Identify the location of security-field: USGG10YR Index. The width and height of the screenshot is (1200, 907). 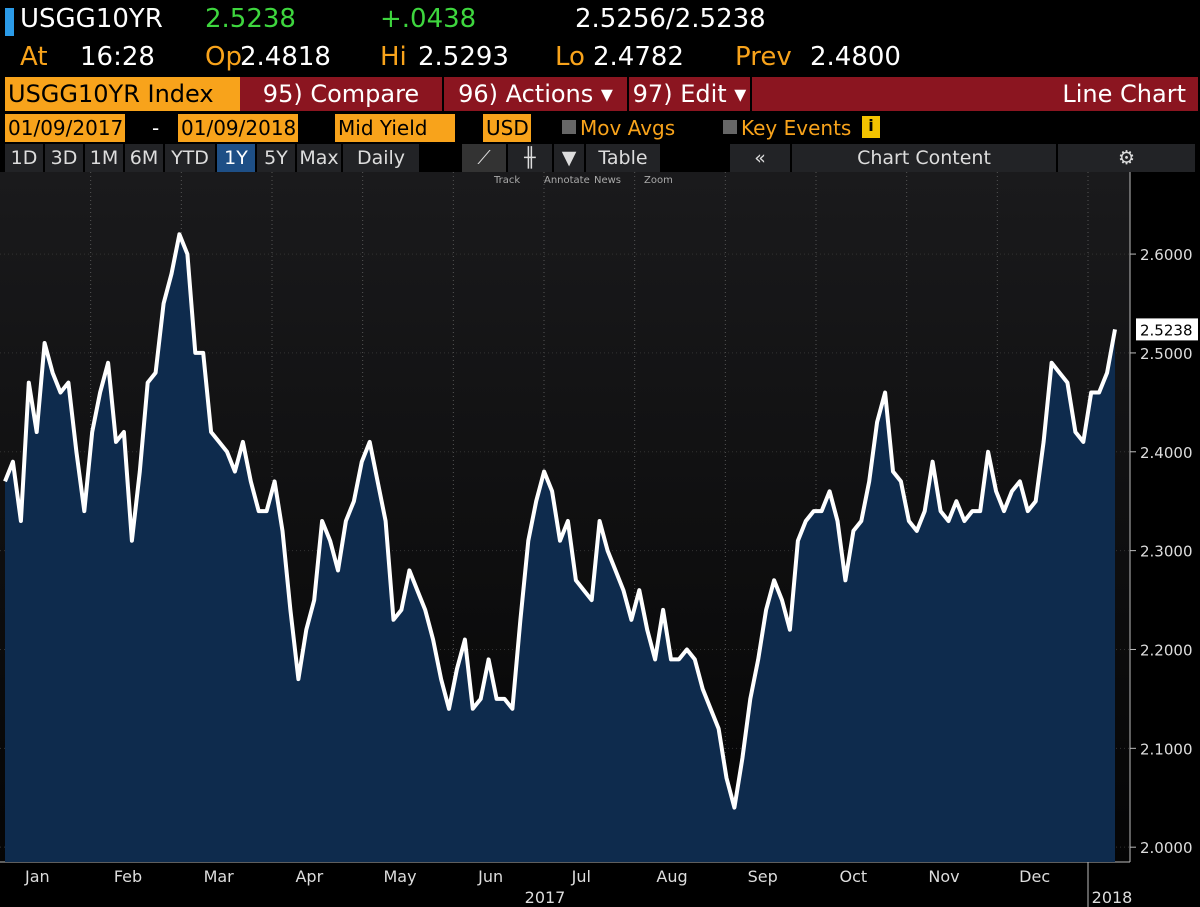
(123, 94).